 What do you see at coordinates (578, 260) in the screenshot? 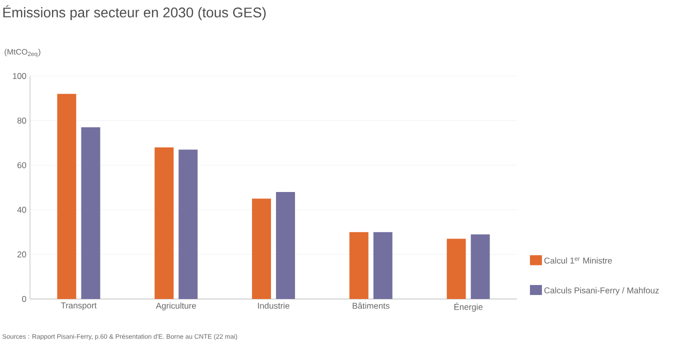
I see `legend-label: Calcul 1$^{er}$ Ministre` at bounding box center [578, 260].